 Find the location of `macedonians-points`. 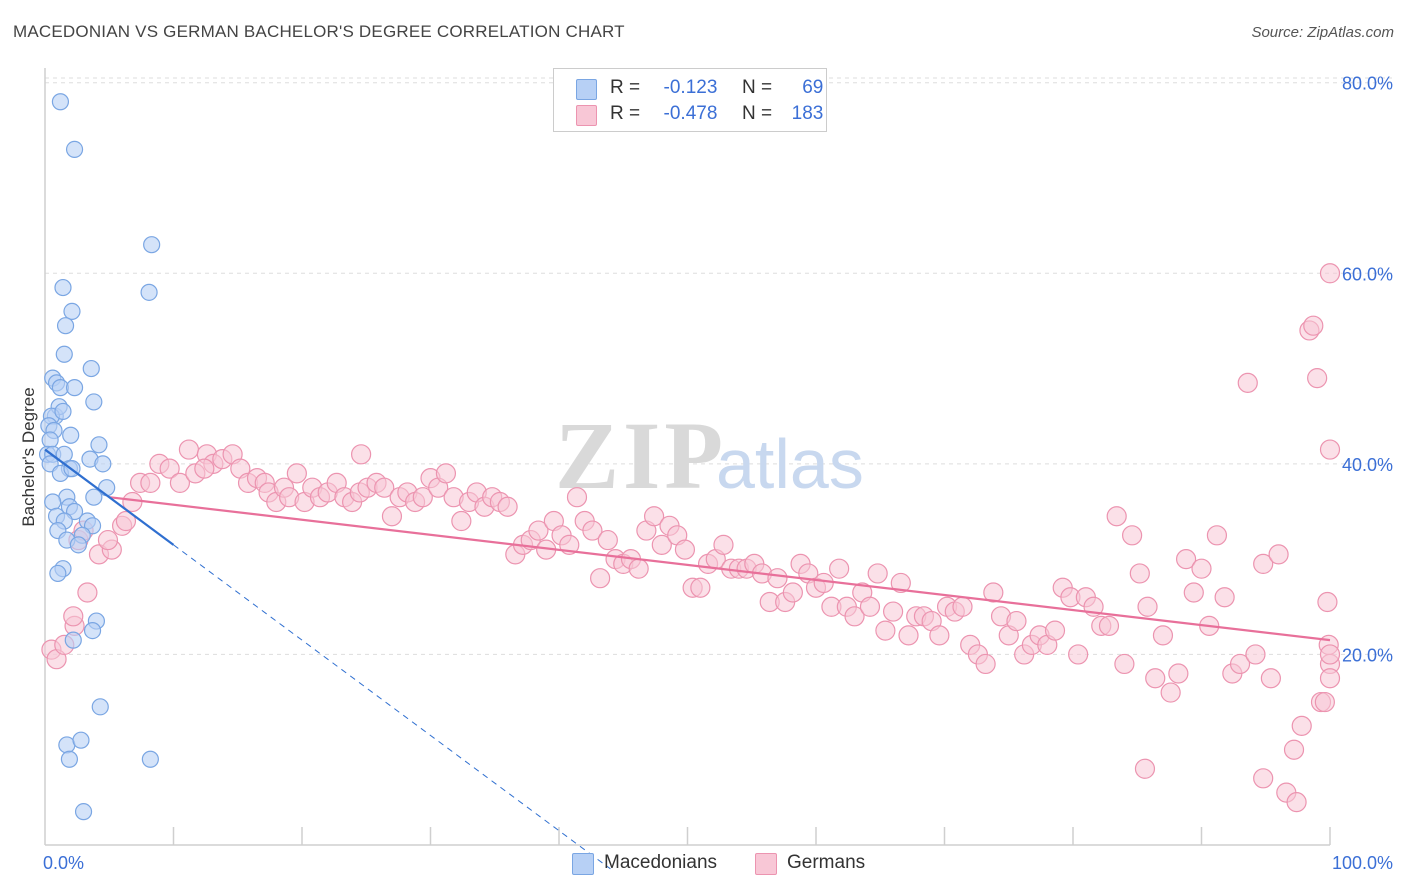

macedonians-points is located at coordinates (99, 457).